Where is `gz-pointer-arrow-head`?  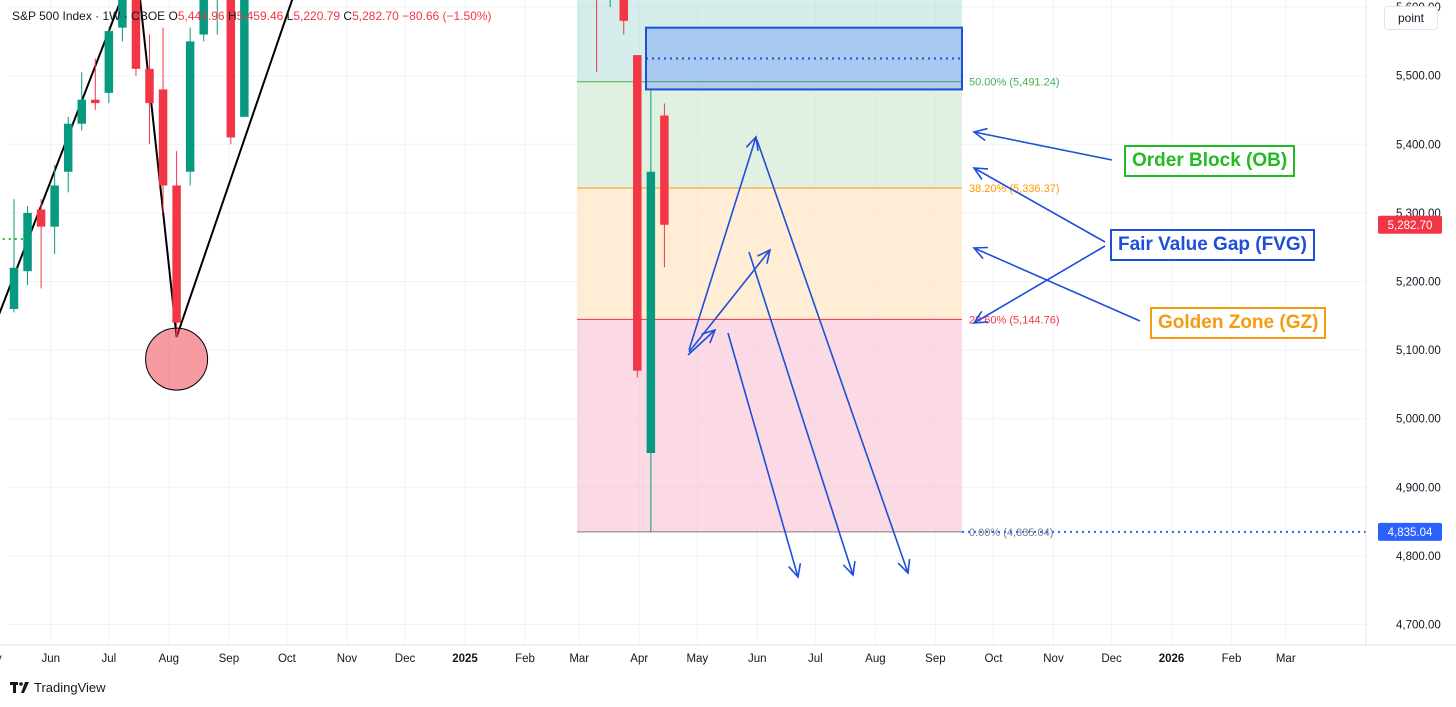 gz-pointer-arrow-head is located at coordinates (980, 253).